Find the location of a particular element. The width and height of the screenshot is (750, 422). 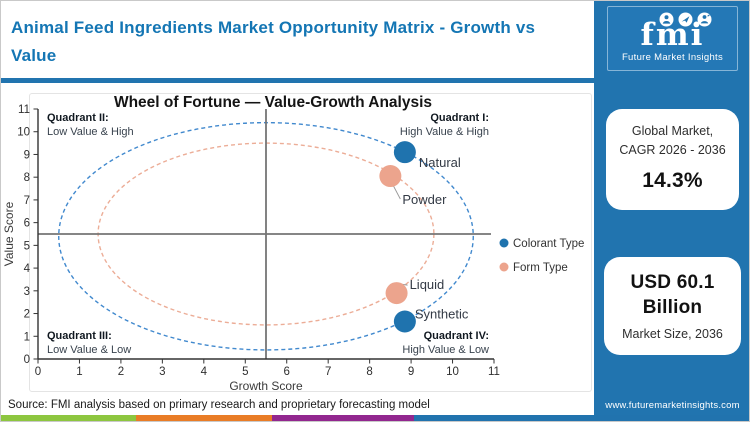

x-tick-label: 8 is located at coordinates (369, 372).